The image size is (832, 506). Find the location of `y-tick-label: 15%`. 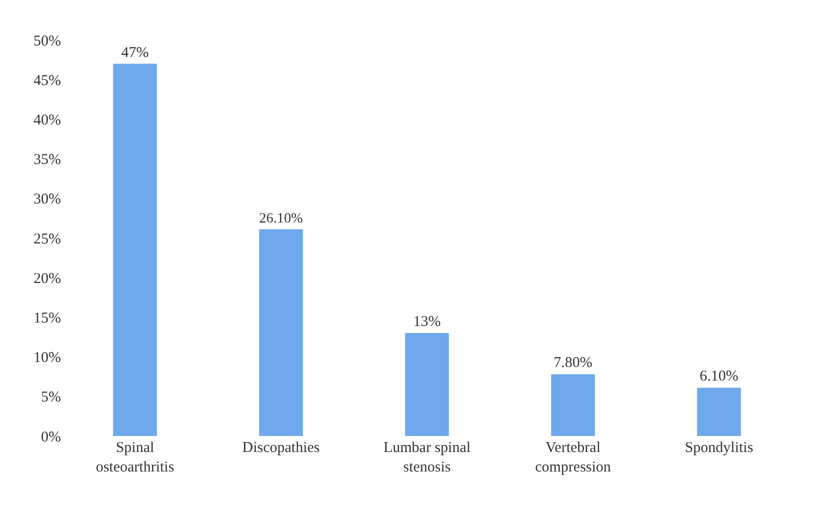

y-tick-label: 15% is located at coordinates (47, 318).